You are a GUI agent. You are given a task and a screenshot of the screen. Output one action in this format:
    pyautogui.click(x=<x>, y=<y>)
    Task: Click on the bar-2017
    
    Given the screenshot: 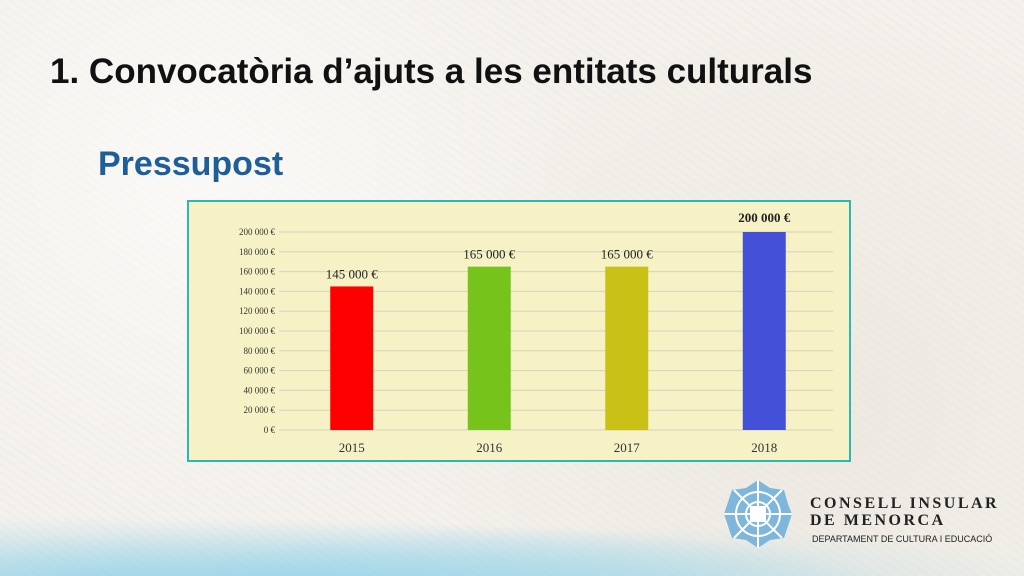 What is the action you would take?
    pyautogui.click(x=627, y=348)
    